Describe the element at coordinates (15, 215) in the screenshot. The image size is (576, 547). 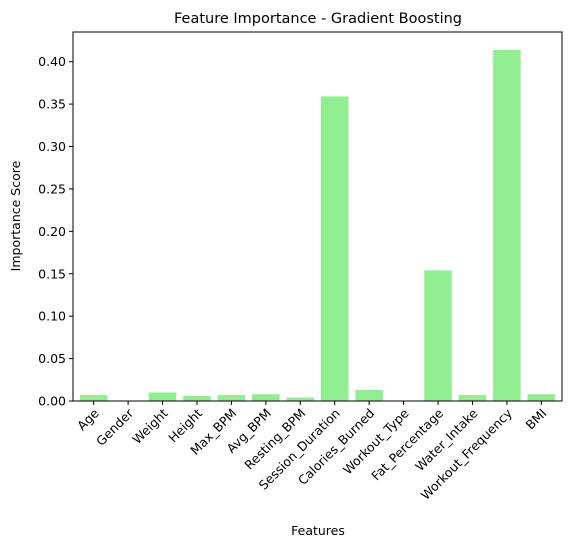
I see `y-axis-label: Importance Score` at that location.